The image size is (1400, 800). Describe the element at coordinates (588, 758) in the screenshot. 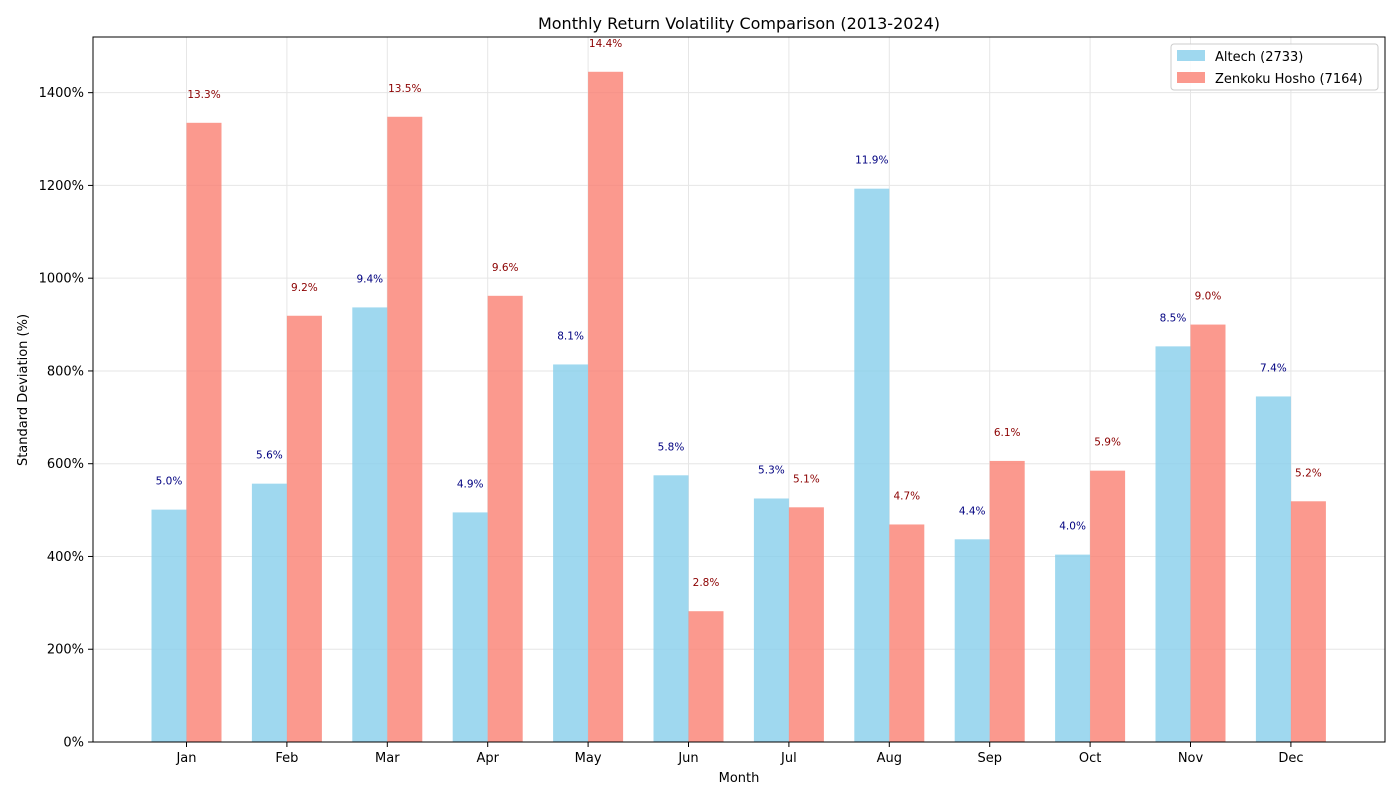

I see `x-tick-label: May` at that location.